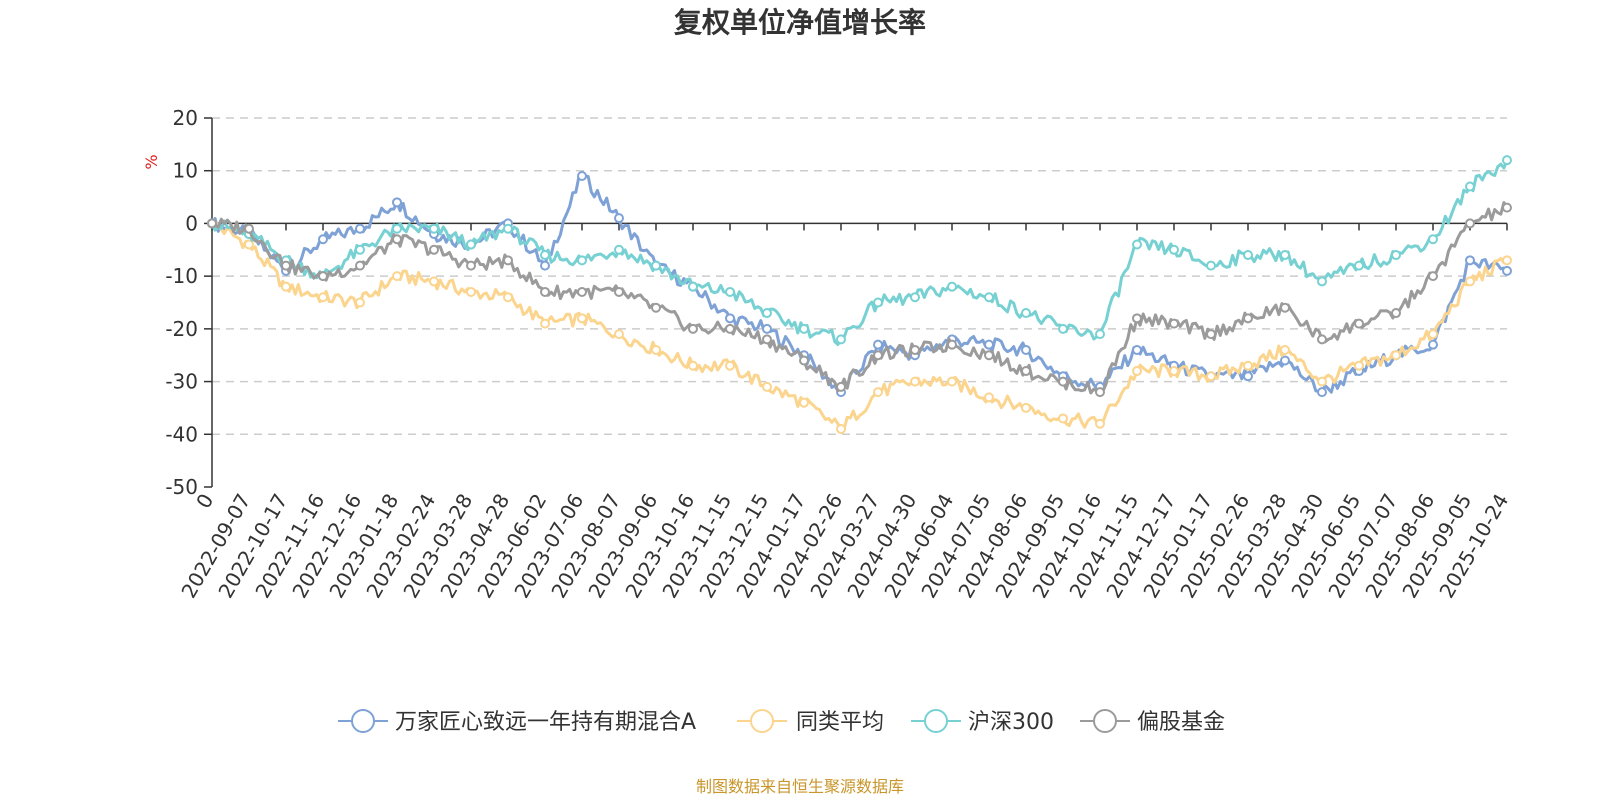 This screenshot has height=800, width=1600. What do you see at coordinates (800, 22) in the screenshot?
I see `chart-title: 复权单位净值增长率` at bounding box center [800, 22].